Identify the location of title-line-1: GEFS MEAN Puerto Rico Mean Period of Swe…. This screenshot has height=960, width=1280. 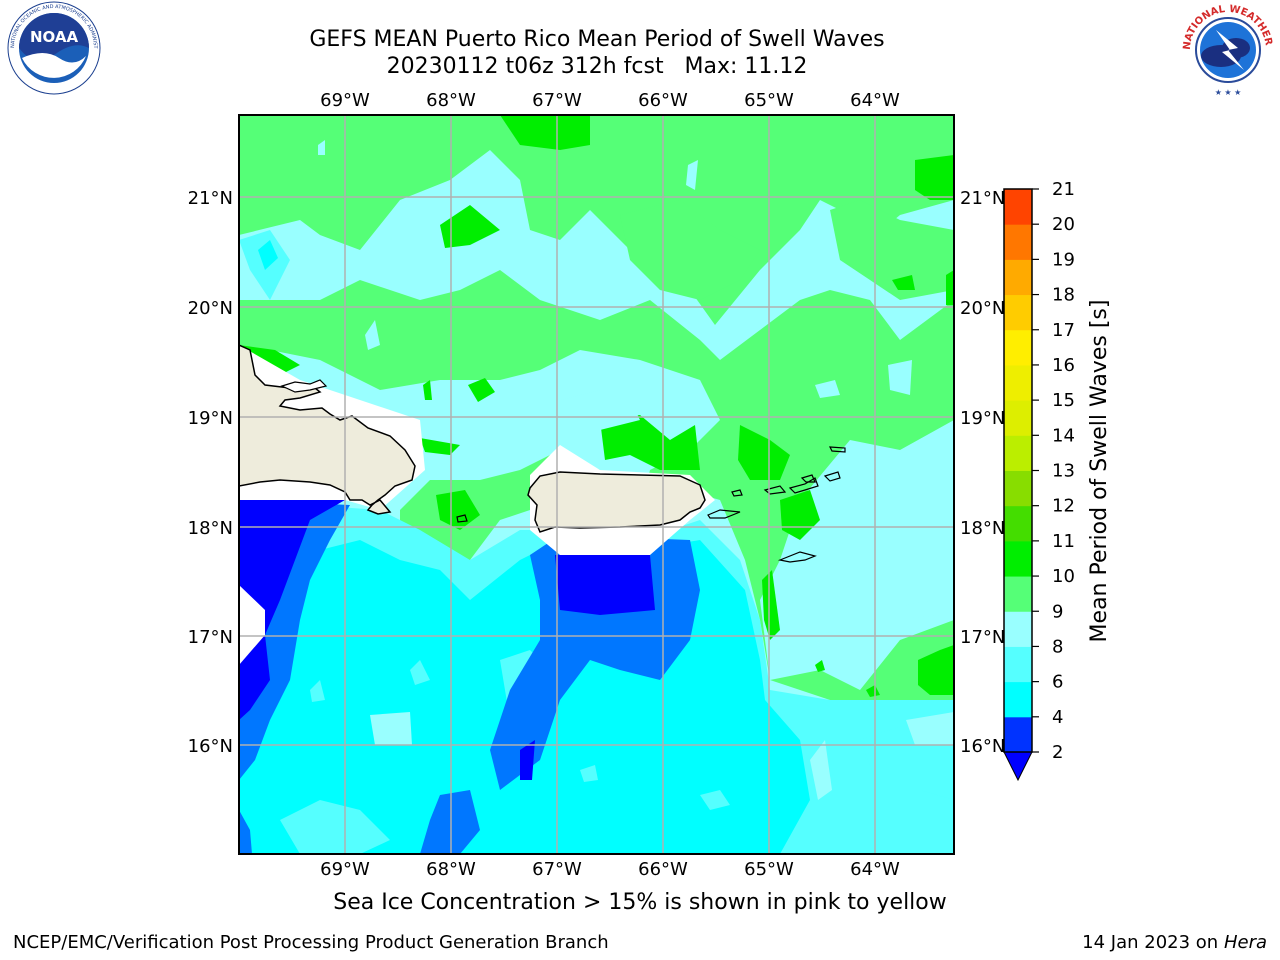
(597, 39).